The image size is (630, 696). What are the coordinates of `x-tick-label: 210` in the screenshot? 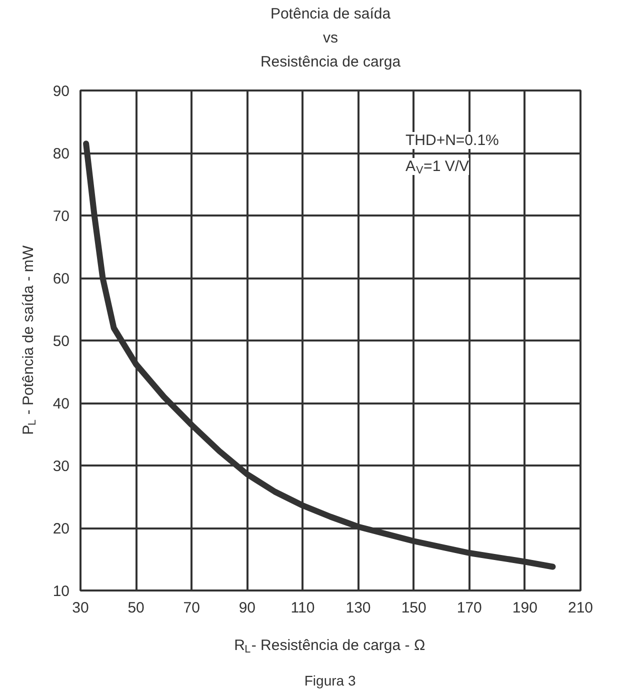 It's located at (581, 608).